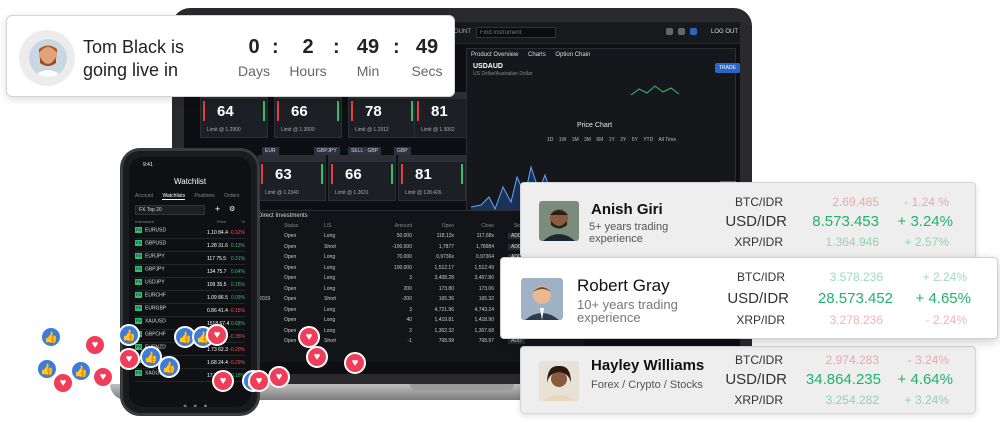  What do you see at coordinates (407, 288) in the screenshot?
I see `cell-amount: 200` at bounding box center [407, 288].